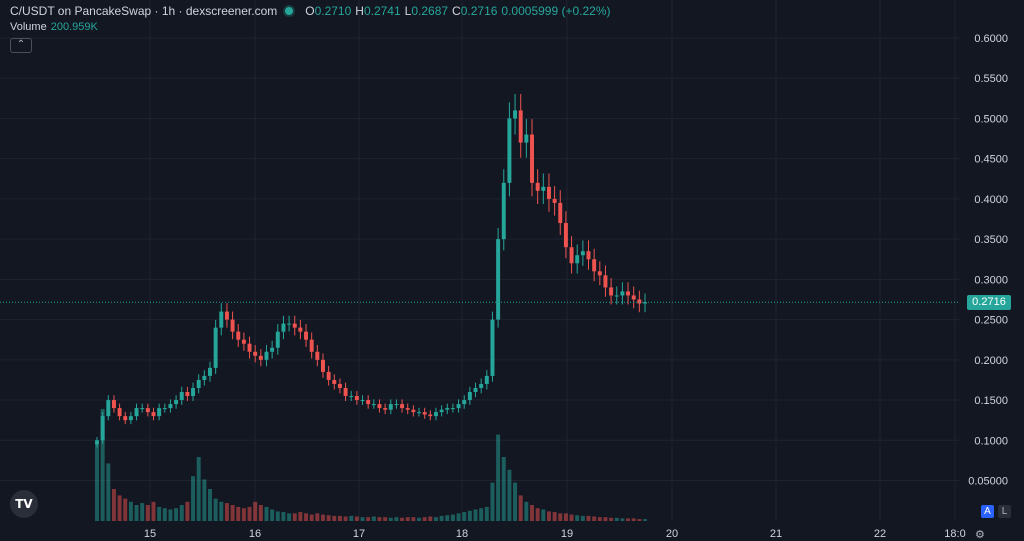  I want to click on y-tick-label: 0.3000, so click(991, 280).